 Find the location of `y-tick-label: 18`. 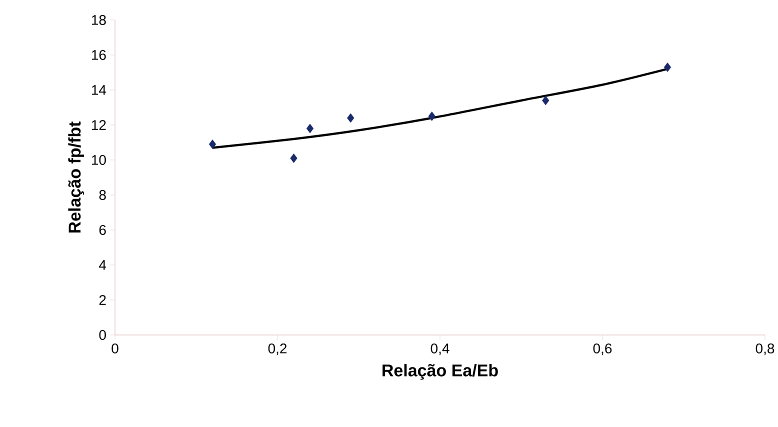

y-tick-label: 18 is located at coordinates (99, 20).